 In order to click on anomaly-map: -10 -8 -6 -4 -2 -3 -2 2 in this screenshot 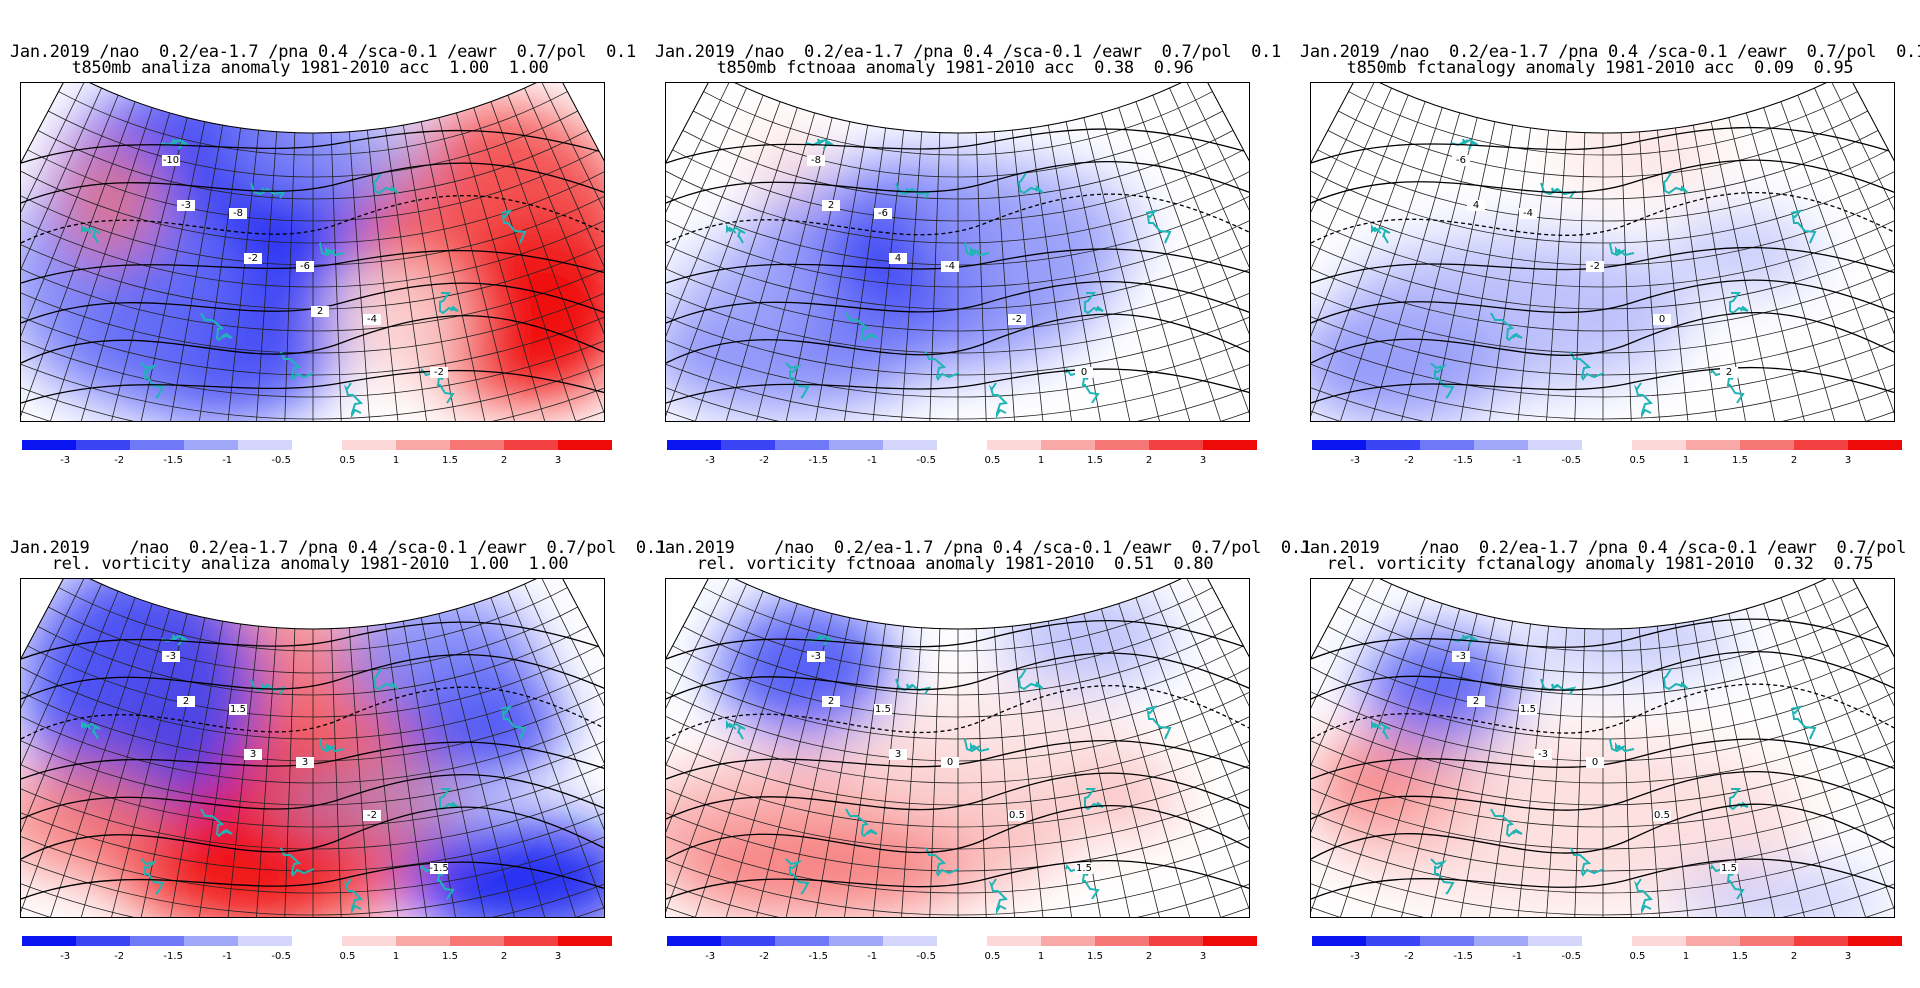, I will do `click(312, 252)`.